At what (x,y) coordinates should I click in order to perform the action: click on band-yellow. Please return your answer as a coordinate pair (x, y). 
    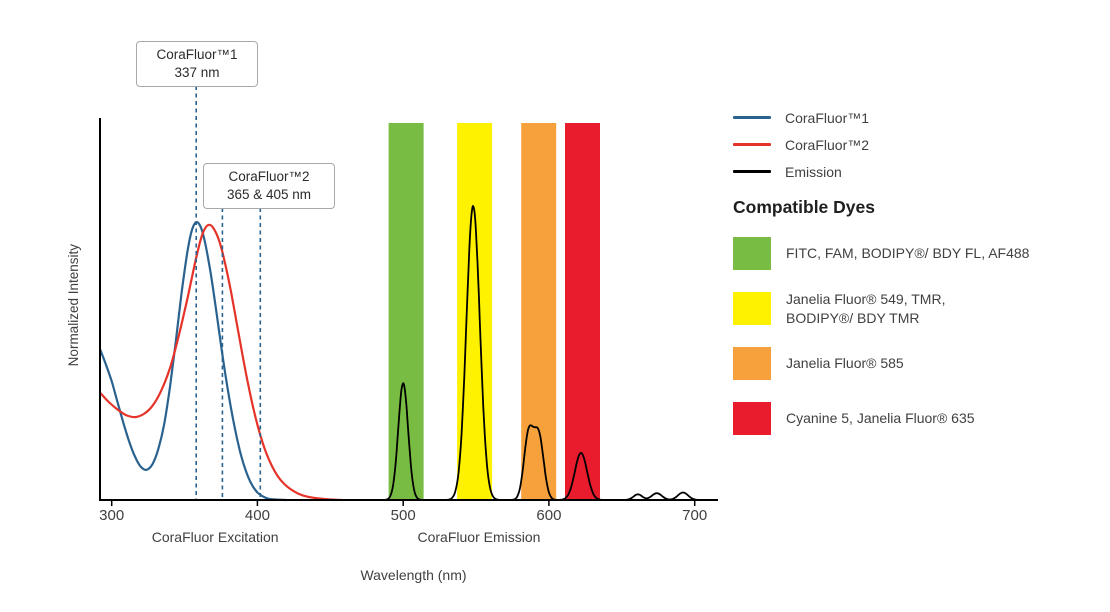
    Looking at the image, I should click on (475, 311).